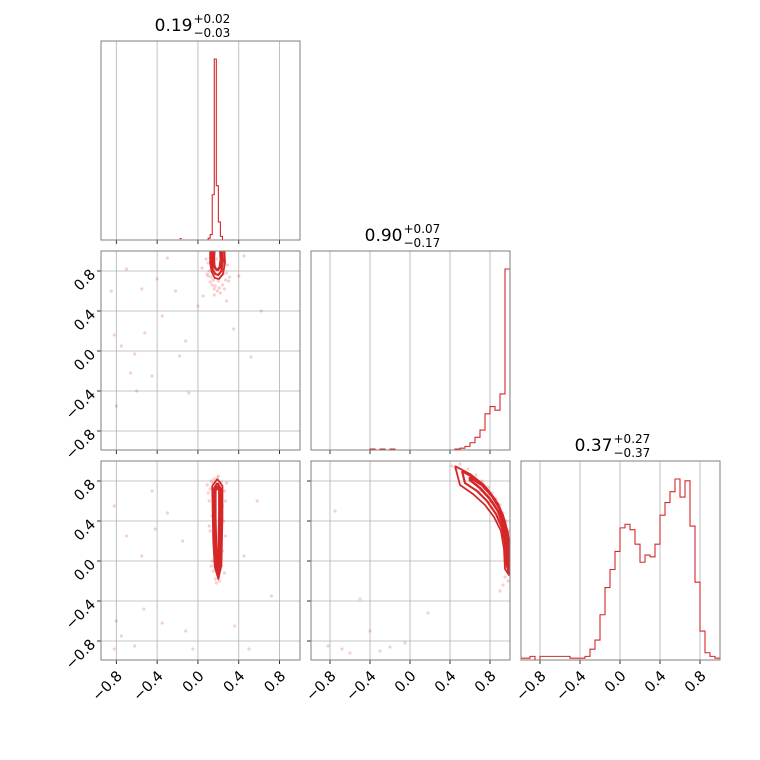  I want to click on param-title-plus: +0.02, so click(212, 19).